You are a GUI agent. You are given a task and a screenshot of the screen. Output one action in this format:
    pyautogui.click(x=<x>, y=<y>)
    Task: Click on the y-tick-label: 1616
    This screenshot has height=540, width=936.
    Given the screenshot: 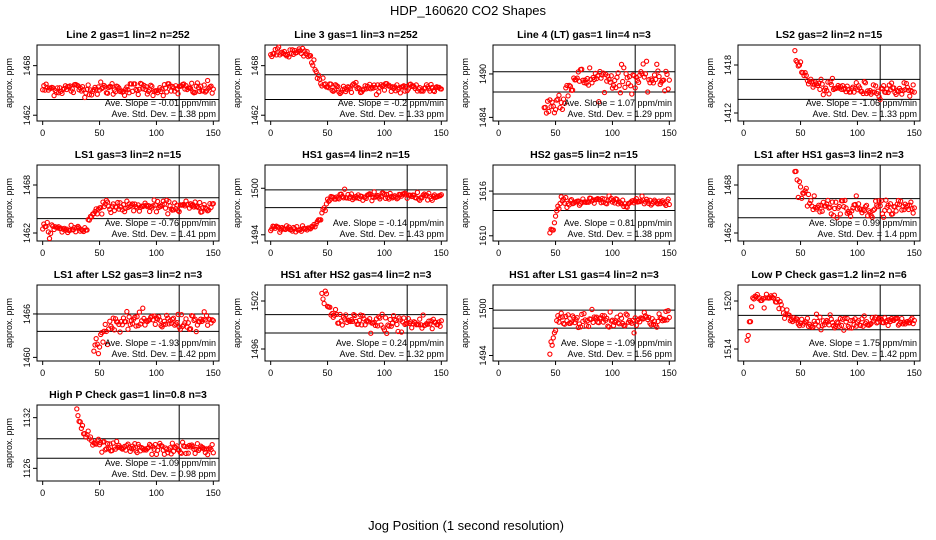 What is the action you would take?
    pyautogui.click(x=483, y=191)
    